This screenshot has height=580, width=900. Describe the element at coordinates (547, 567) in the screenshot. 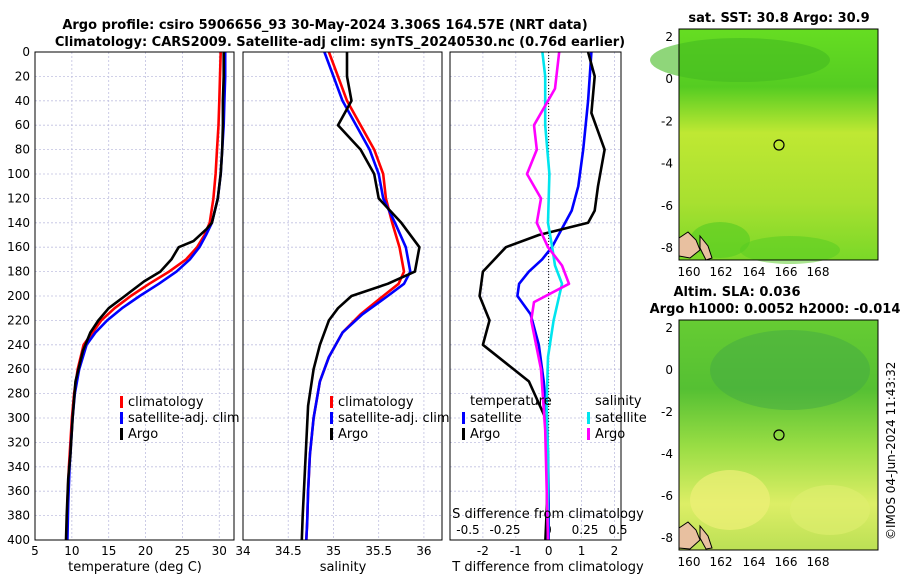

I see `difference-xlabel: T difference from climatology` at that location.